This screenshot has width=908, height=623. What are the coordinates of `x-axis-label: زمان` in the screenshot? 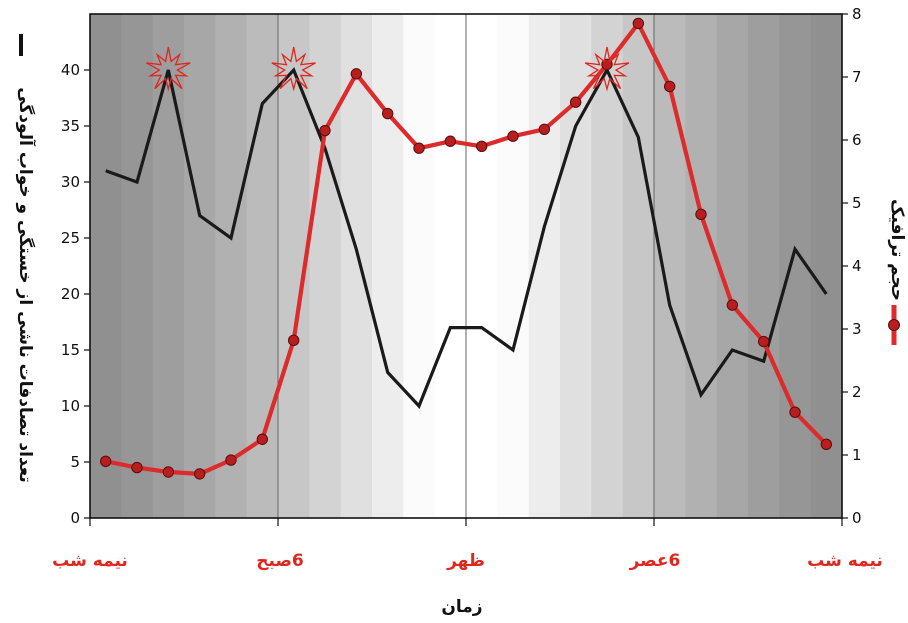 It's located at (461, 607).